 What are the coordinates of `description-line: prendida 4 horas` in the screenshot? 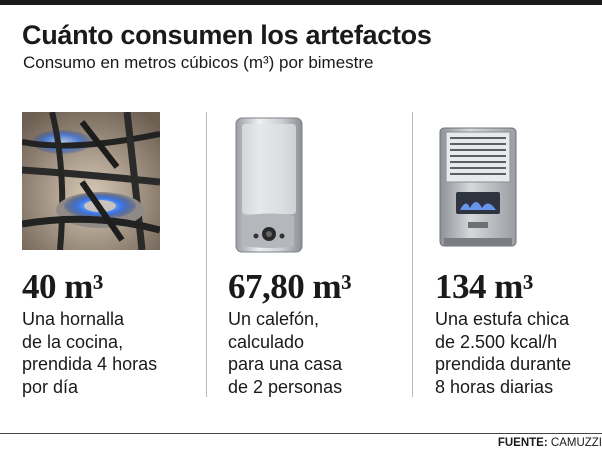 It's located at (90, 364).